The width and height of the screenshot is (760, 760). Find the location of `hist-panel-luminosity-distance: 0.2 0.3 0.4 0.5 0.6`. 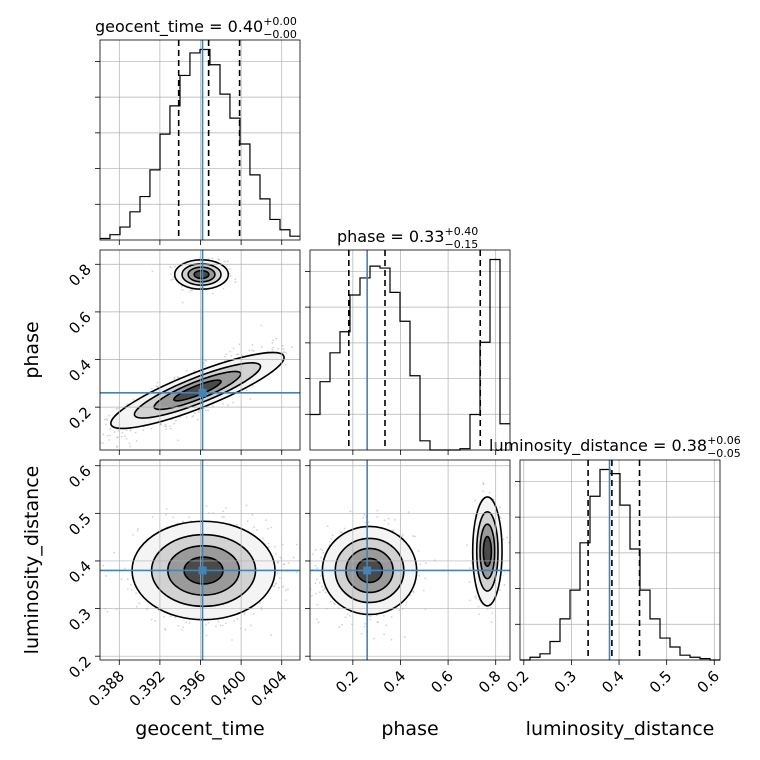

hist-panel-luminosity-distance: 0.2 0.3 0.4 0.5 0.6 is located at coordinates (613, 578).